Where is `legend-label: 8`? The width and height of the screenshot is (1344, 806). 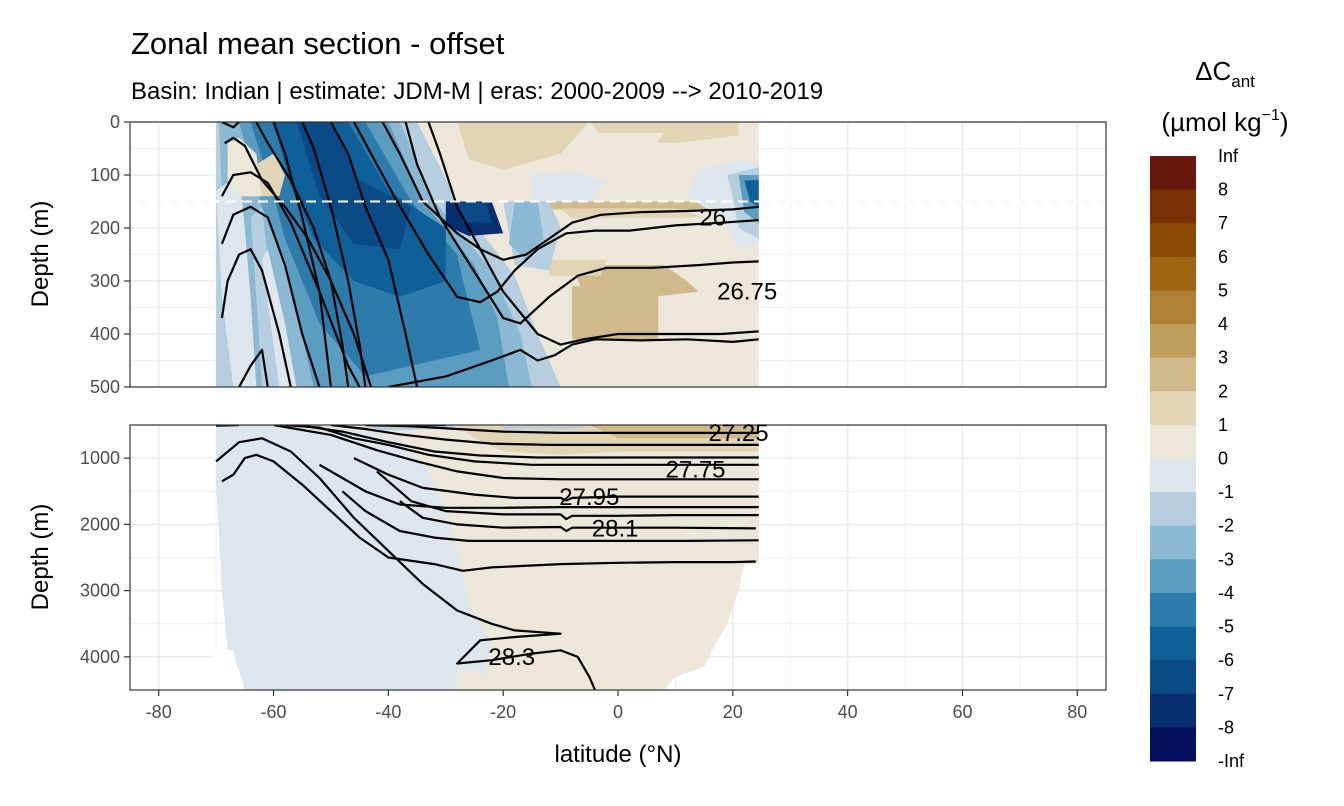
legend-label: 8 is located at coordinates (1223, 190).